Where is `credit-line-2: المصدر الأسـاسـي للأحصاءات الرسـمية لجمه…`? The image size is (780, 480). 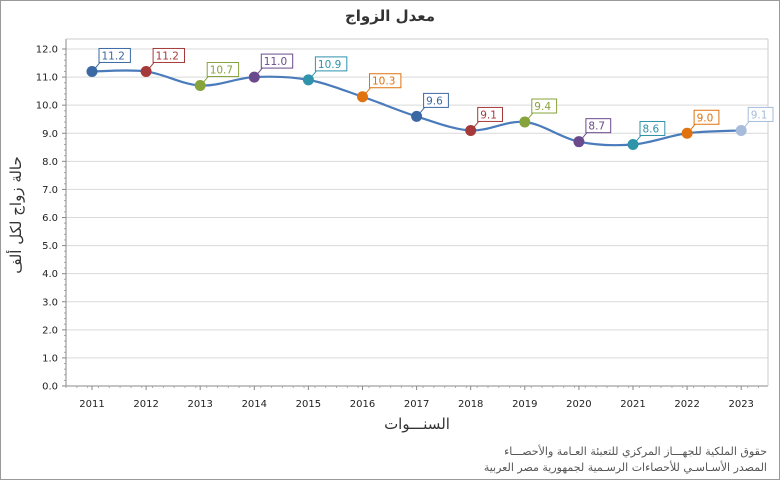 credit-line-2: المصدر الأسـاسـي للأحصاءات الرسـمية لجمه… is located at coordinates (625, 467).